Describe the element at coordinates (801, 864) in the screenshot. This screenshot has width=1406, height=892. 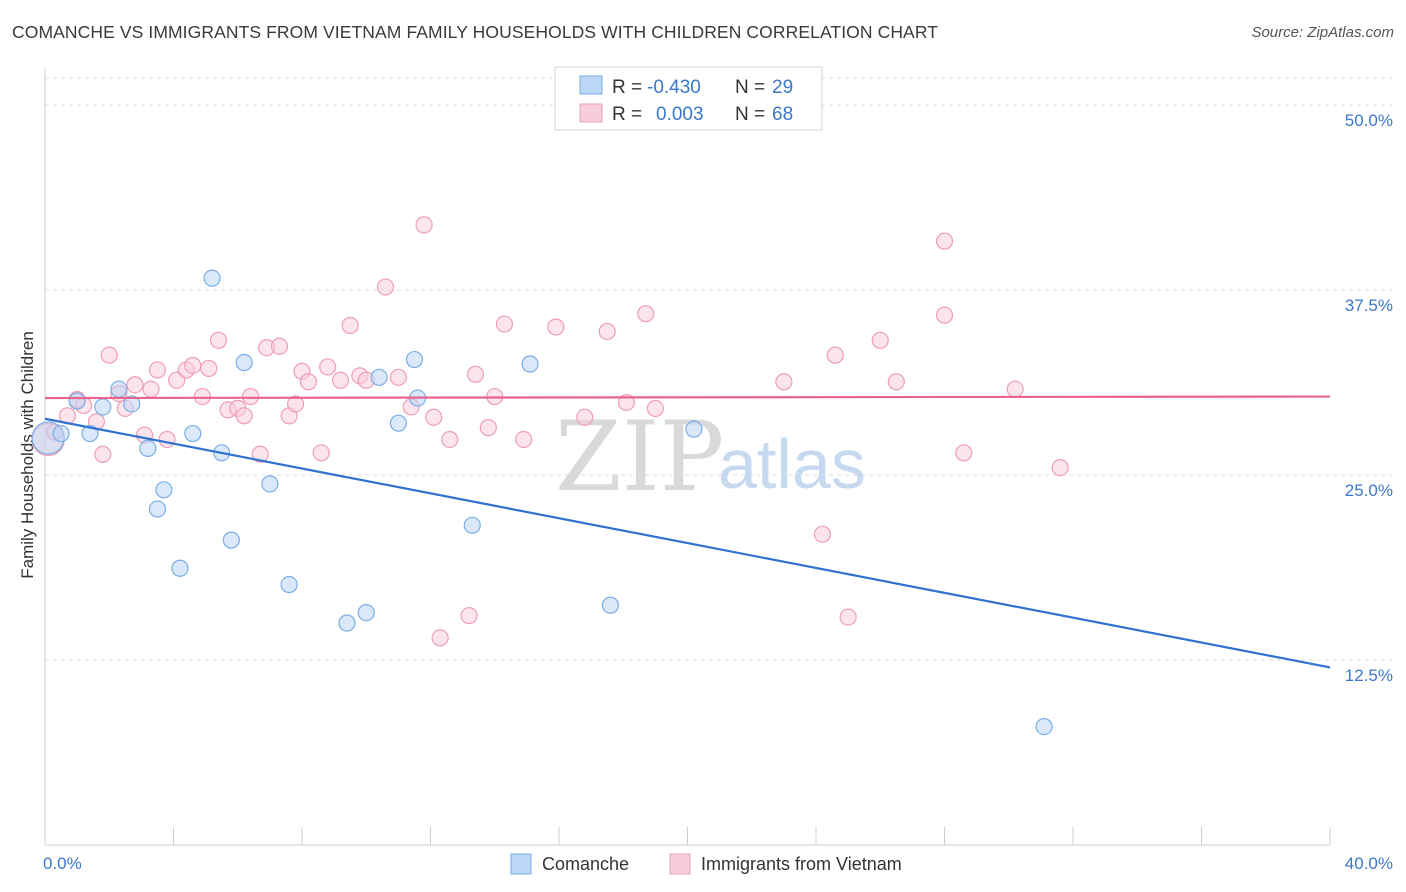
I see `legend-label-vietnam: Immigrants from Vietnam` at that location.